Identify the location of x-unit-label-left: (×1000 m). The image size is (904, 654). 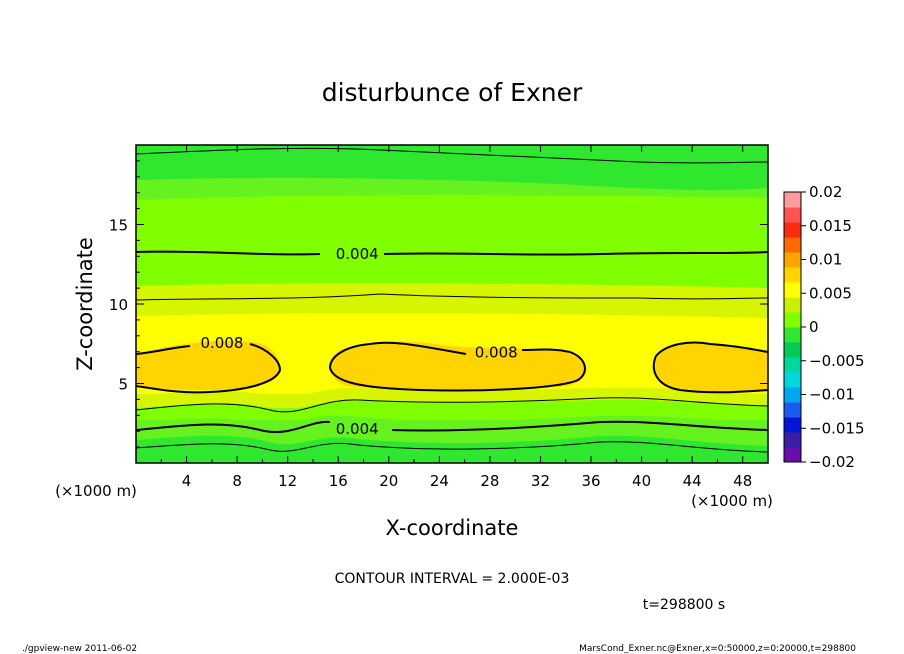
(96, 491).